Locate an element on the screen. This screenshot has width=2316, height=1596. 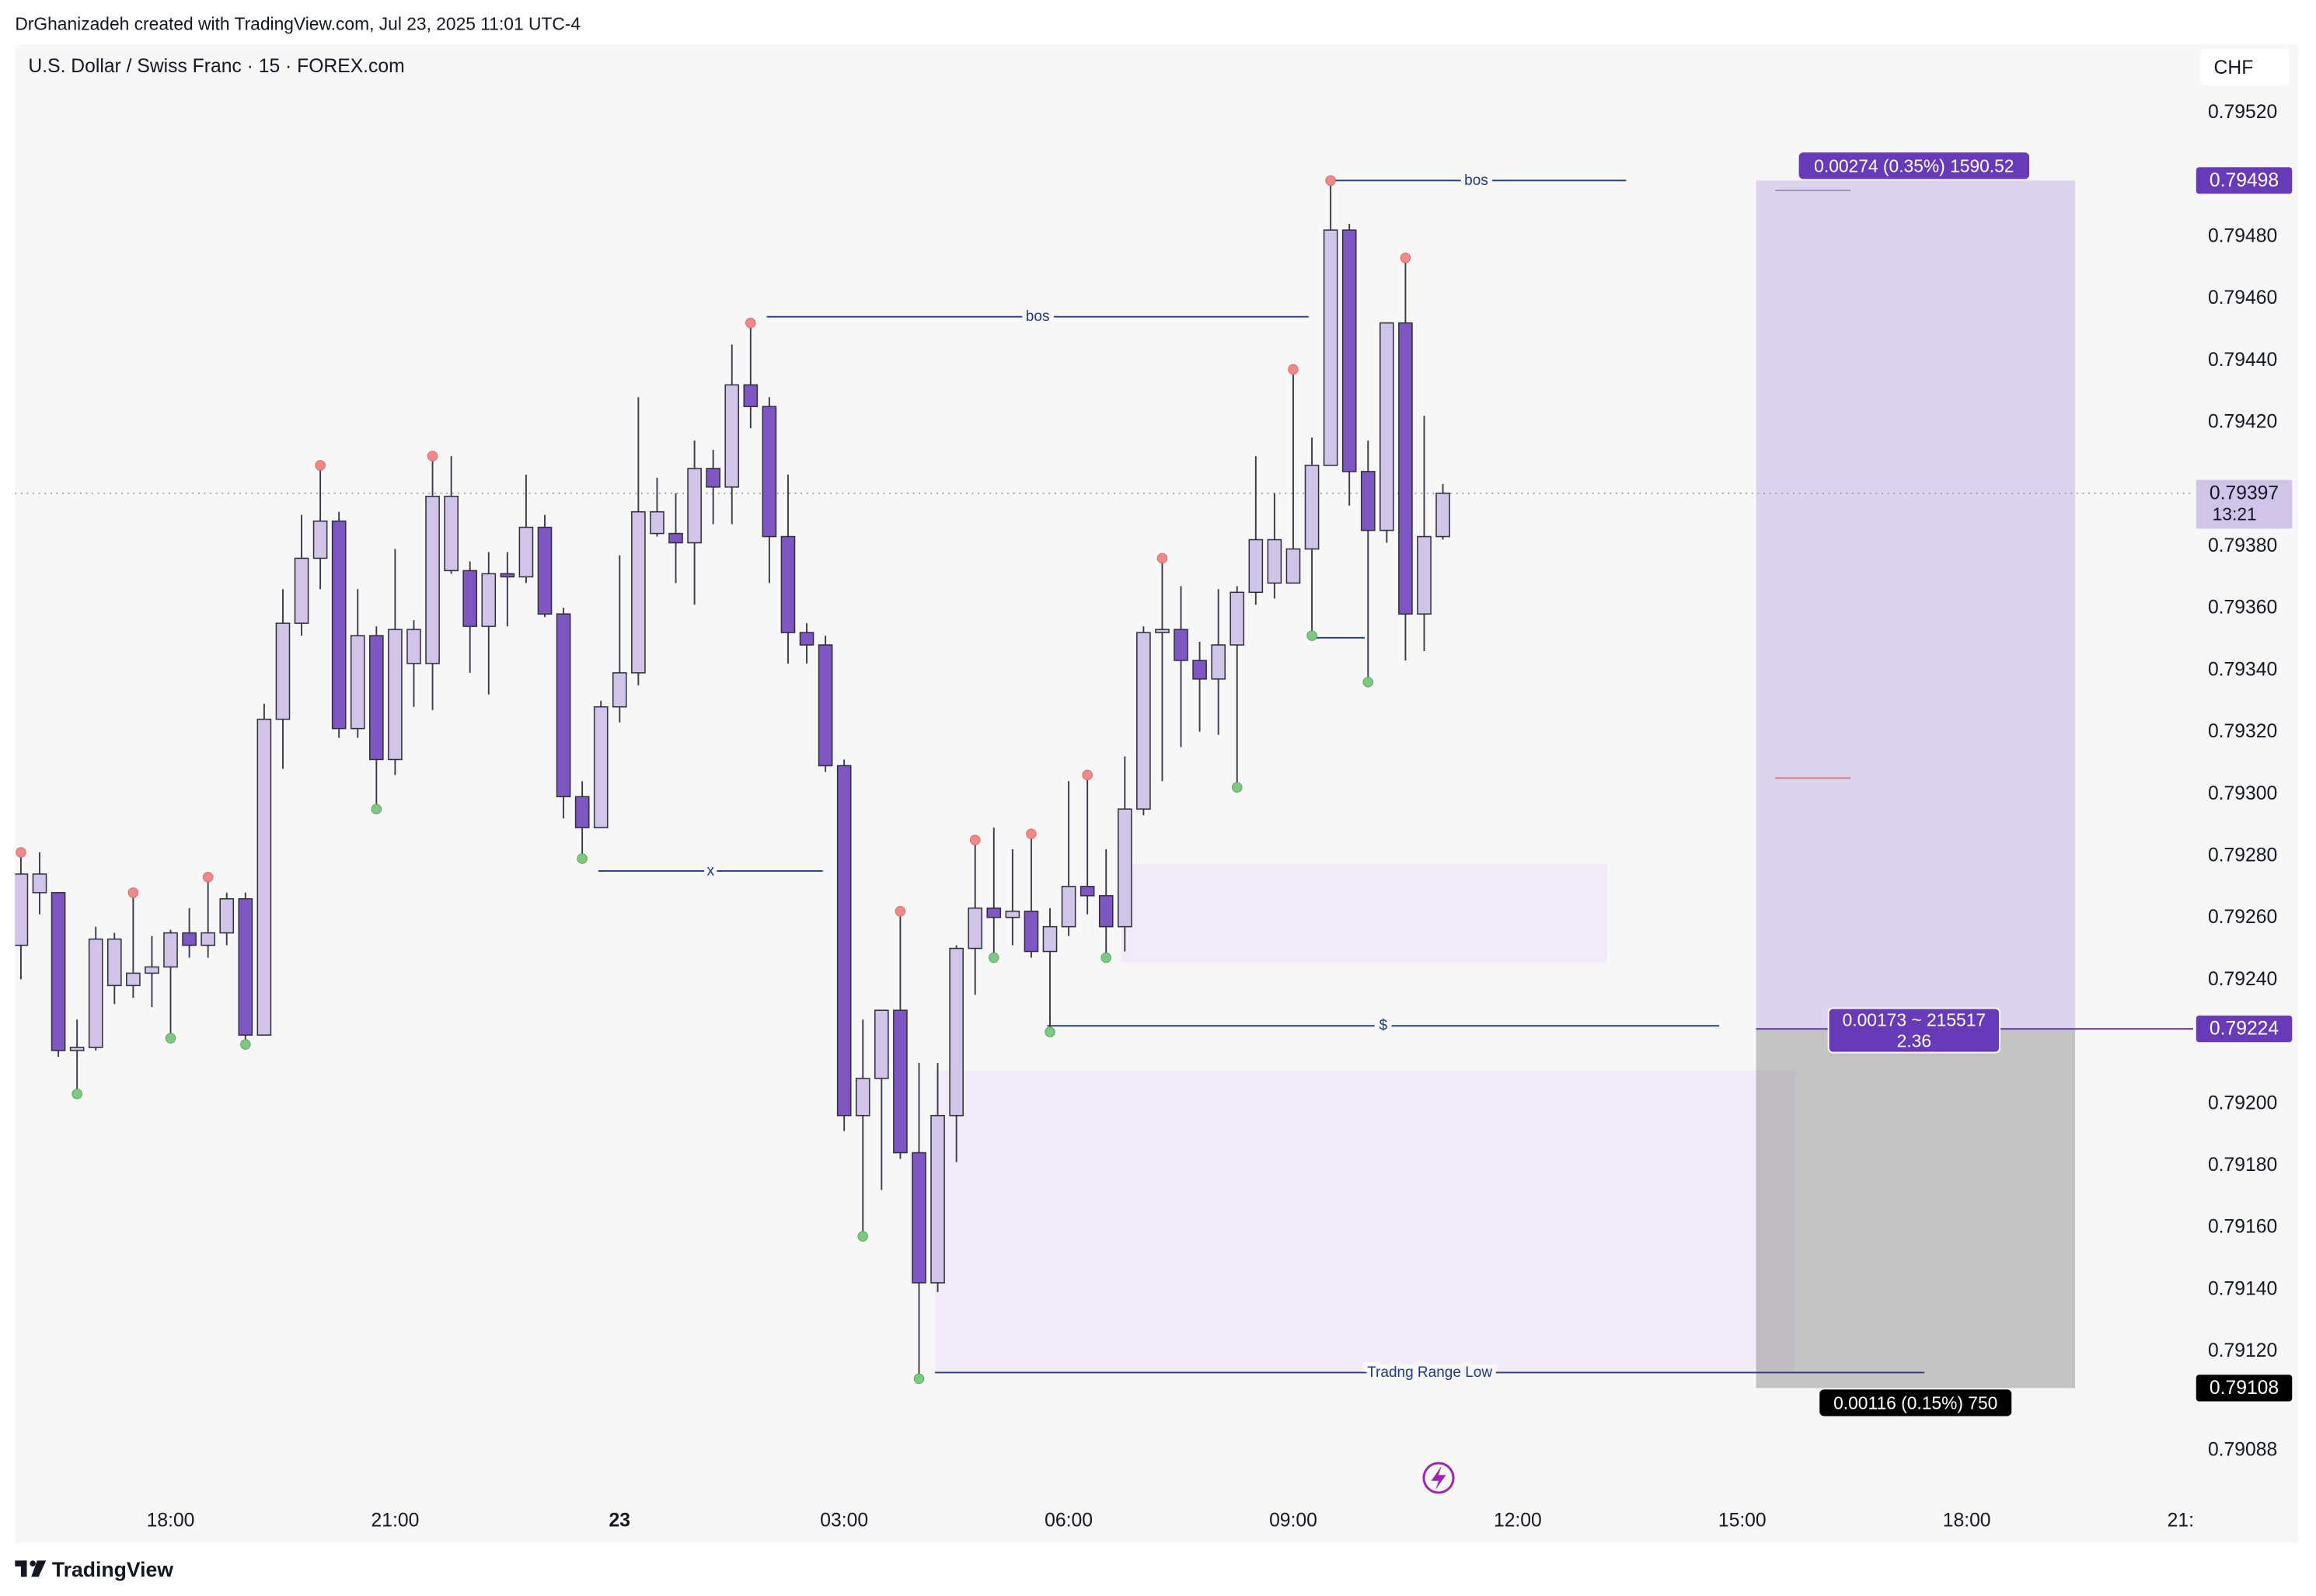
currency-box is located at coordinates (2245, 67).